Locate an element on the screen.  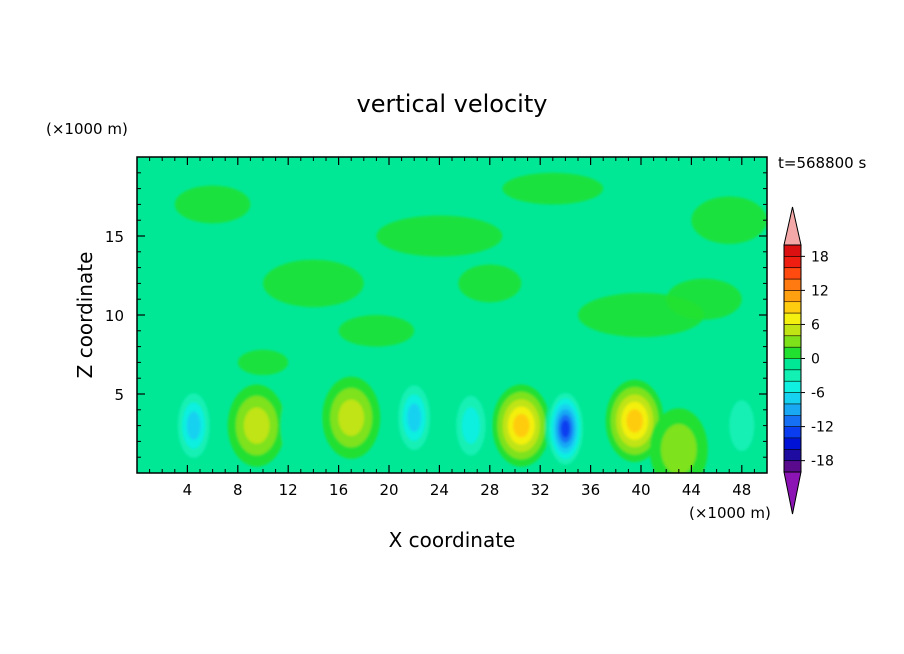
colorbar-tick-label: 18 is located at coordinates (820, 257).